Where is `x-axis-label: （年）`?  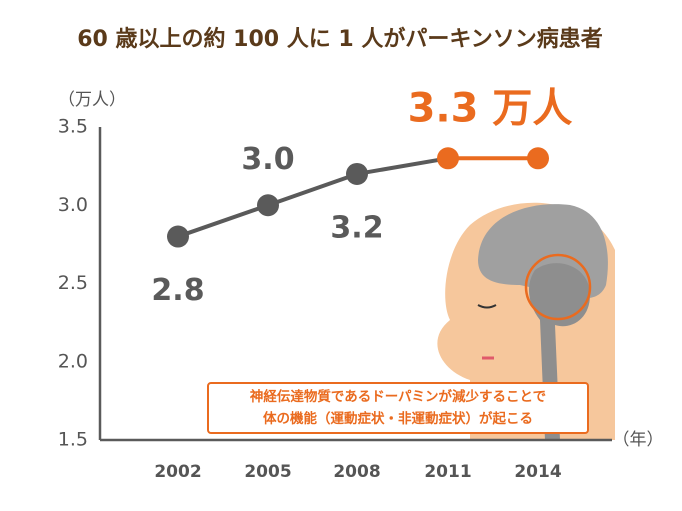
x-axis-label: （年） is located at coordinates (638, 440).